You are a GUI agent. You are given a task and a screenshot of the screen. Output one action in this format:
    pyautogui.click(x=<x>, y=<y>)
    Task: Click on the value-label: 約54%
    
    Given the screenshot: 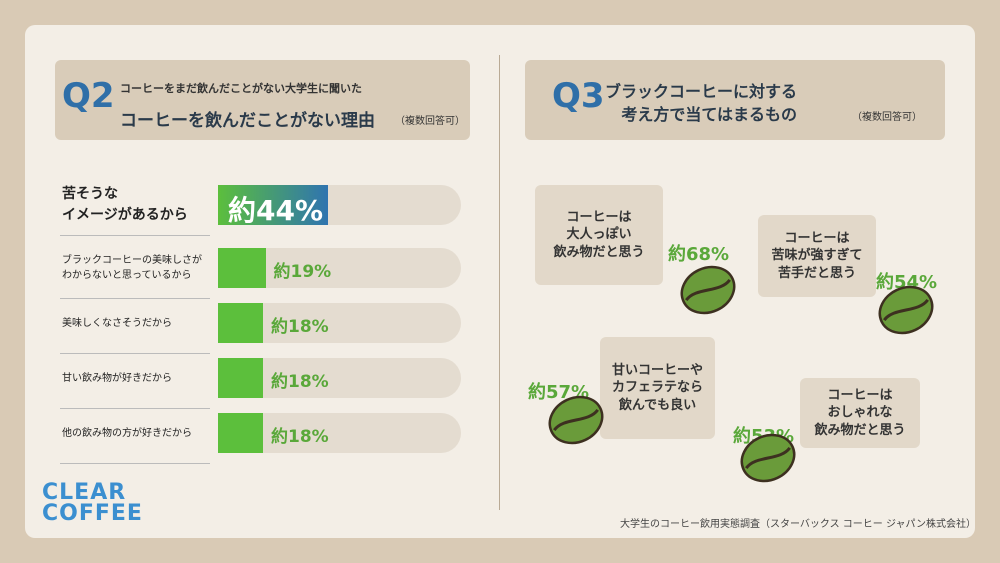 What is the action you would take?
    pyautogui.click(x=907, y=282)
    